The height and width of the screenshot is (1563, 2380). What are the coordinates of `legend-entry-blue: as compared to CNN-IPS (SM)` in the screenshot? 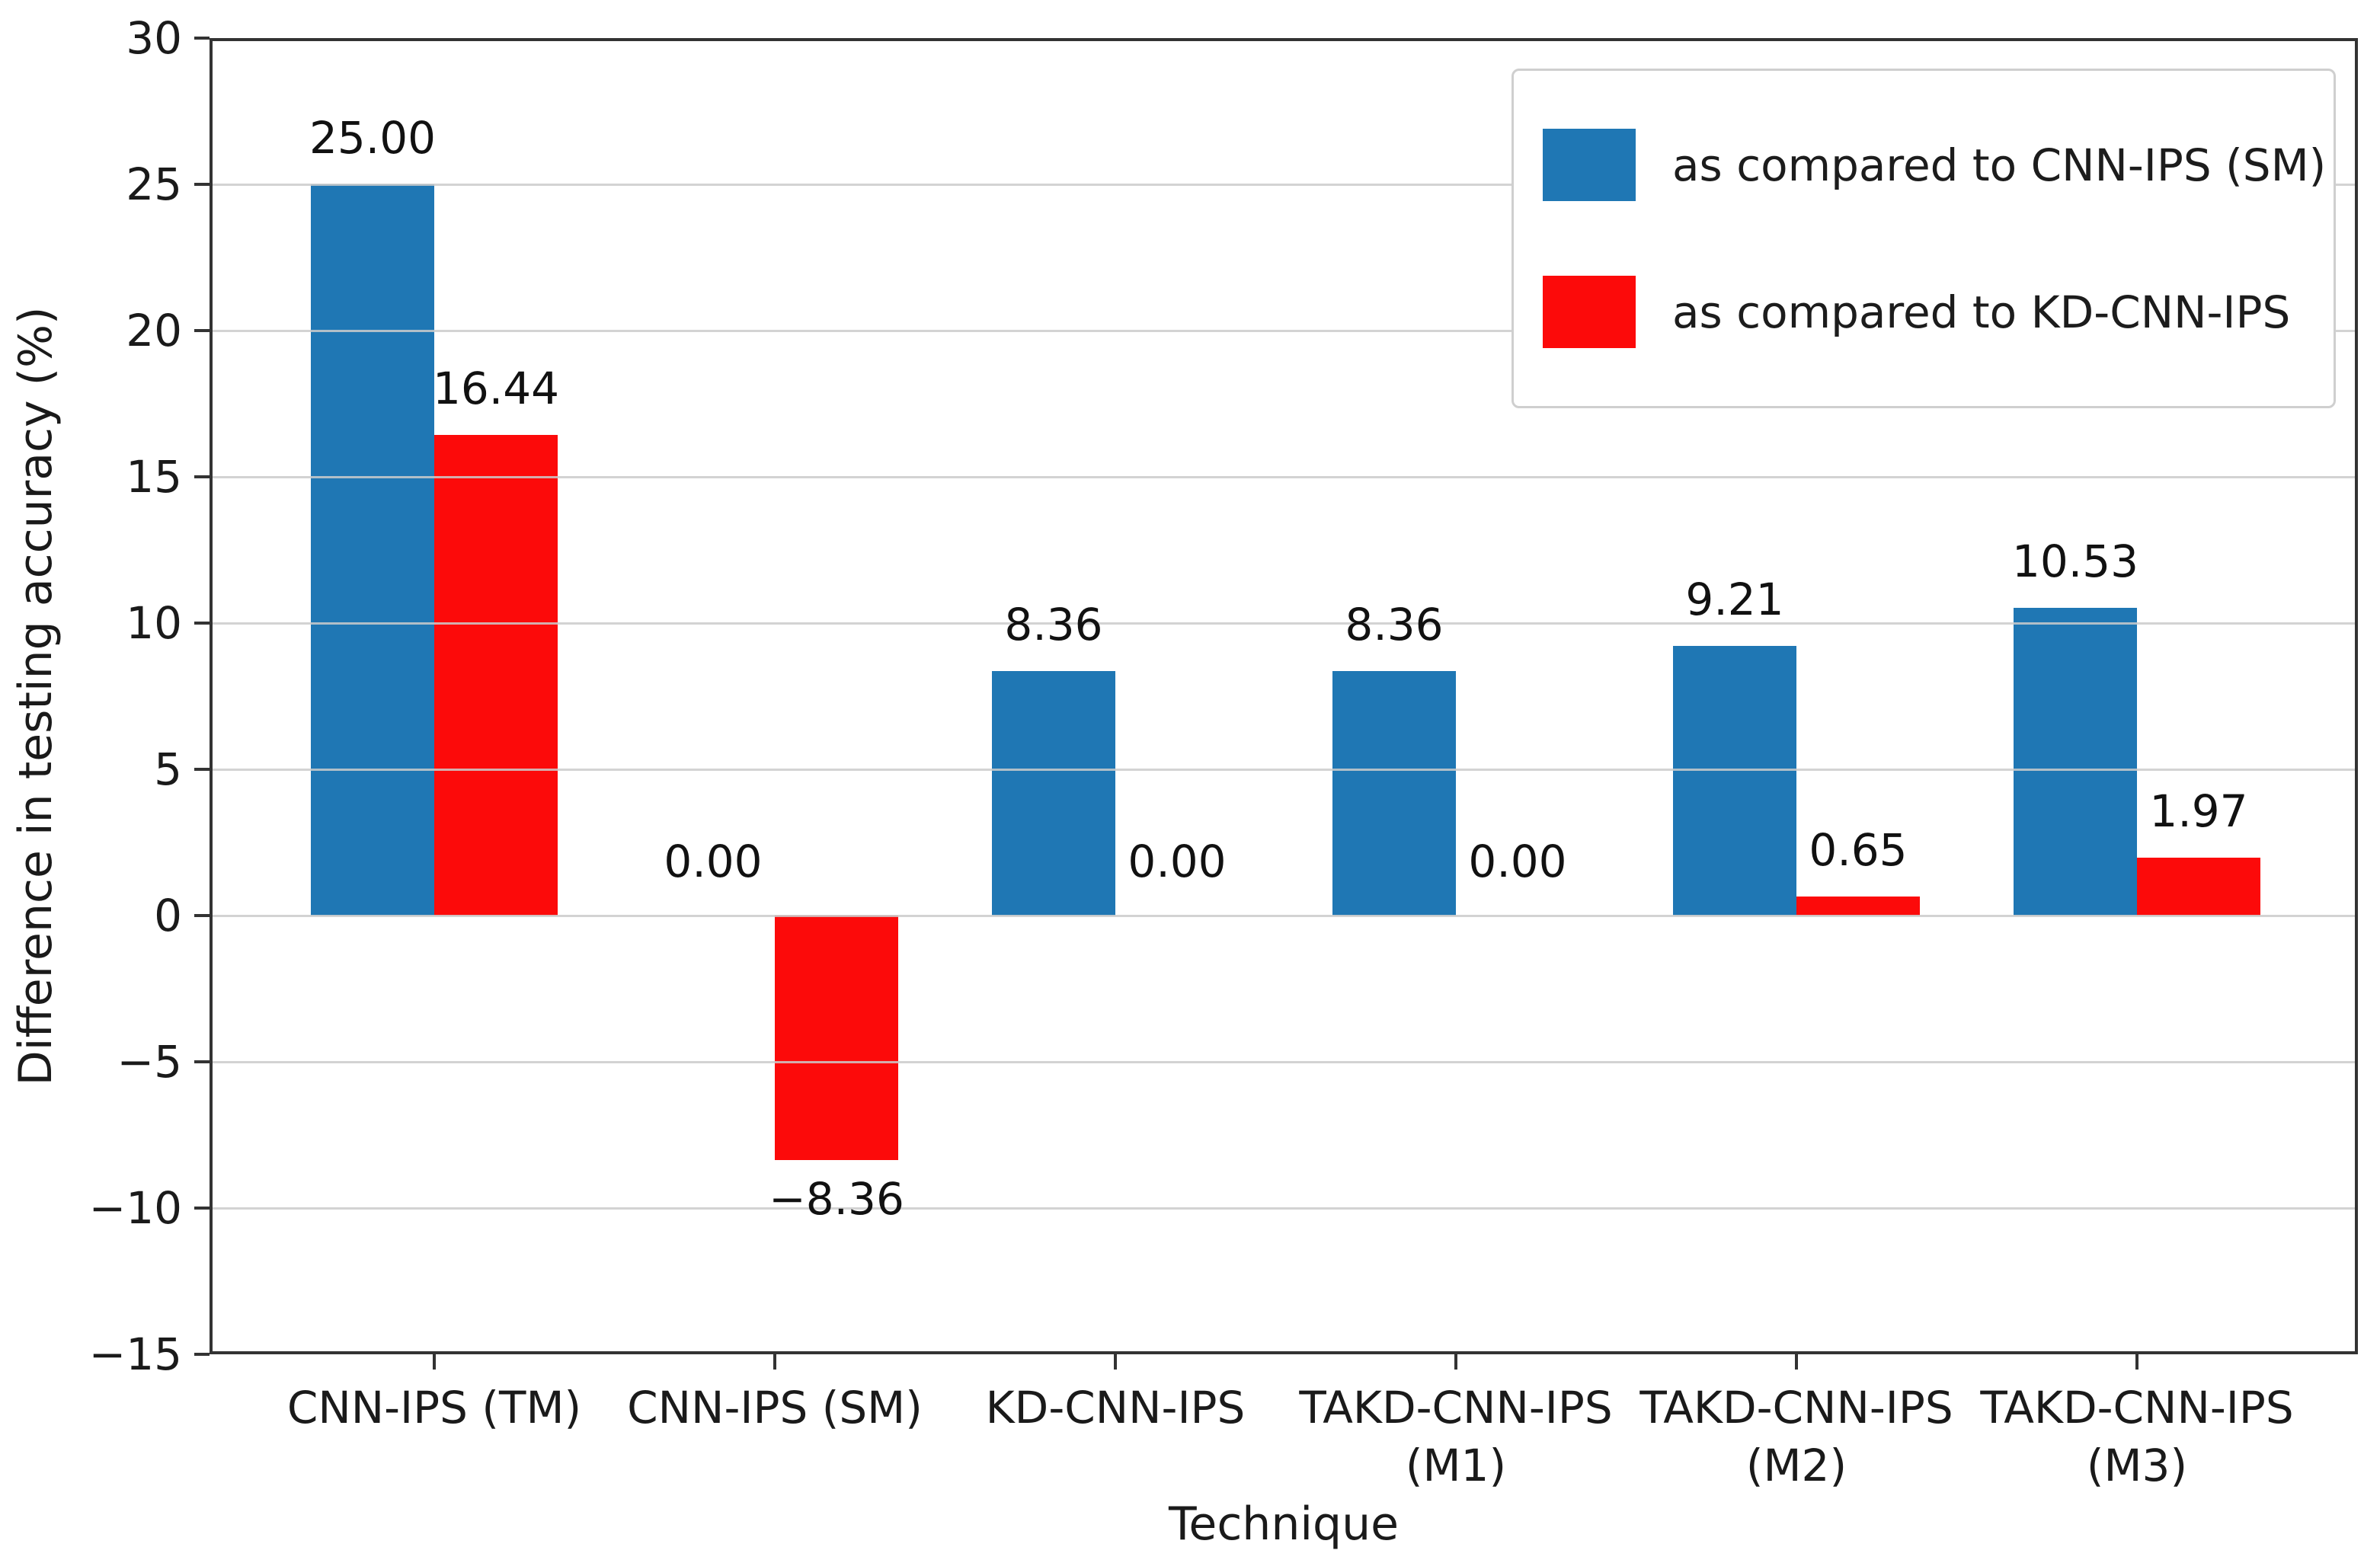 It's located at (1938, 165).